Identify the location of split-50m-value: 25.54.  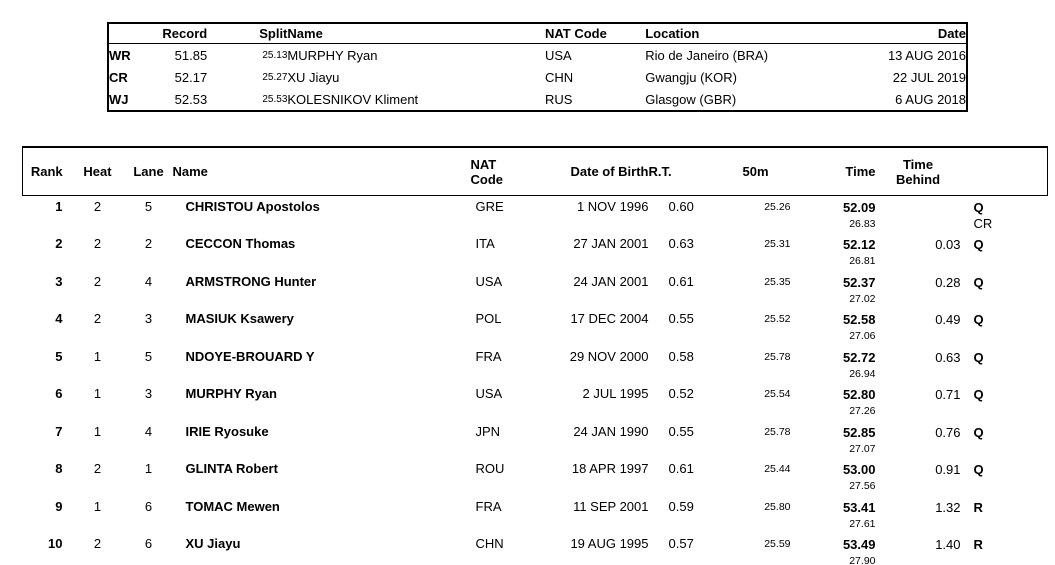
(777, 394).